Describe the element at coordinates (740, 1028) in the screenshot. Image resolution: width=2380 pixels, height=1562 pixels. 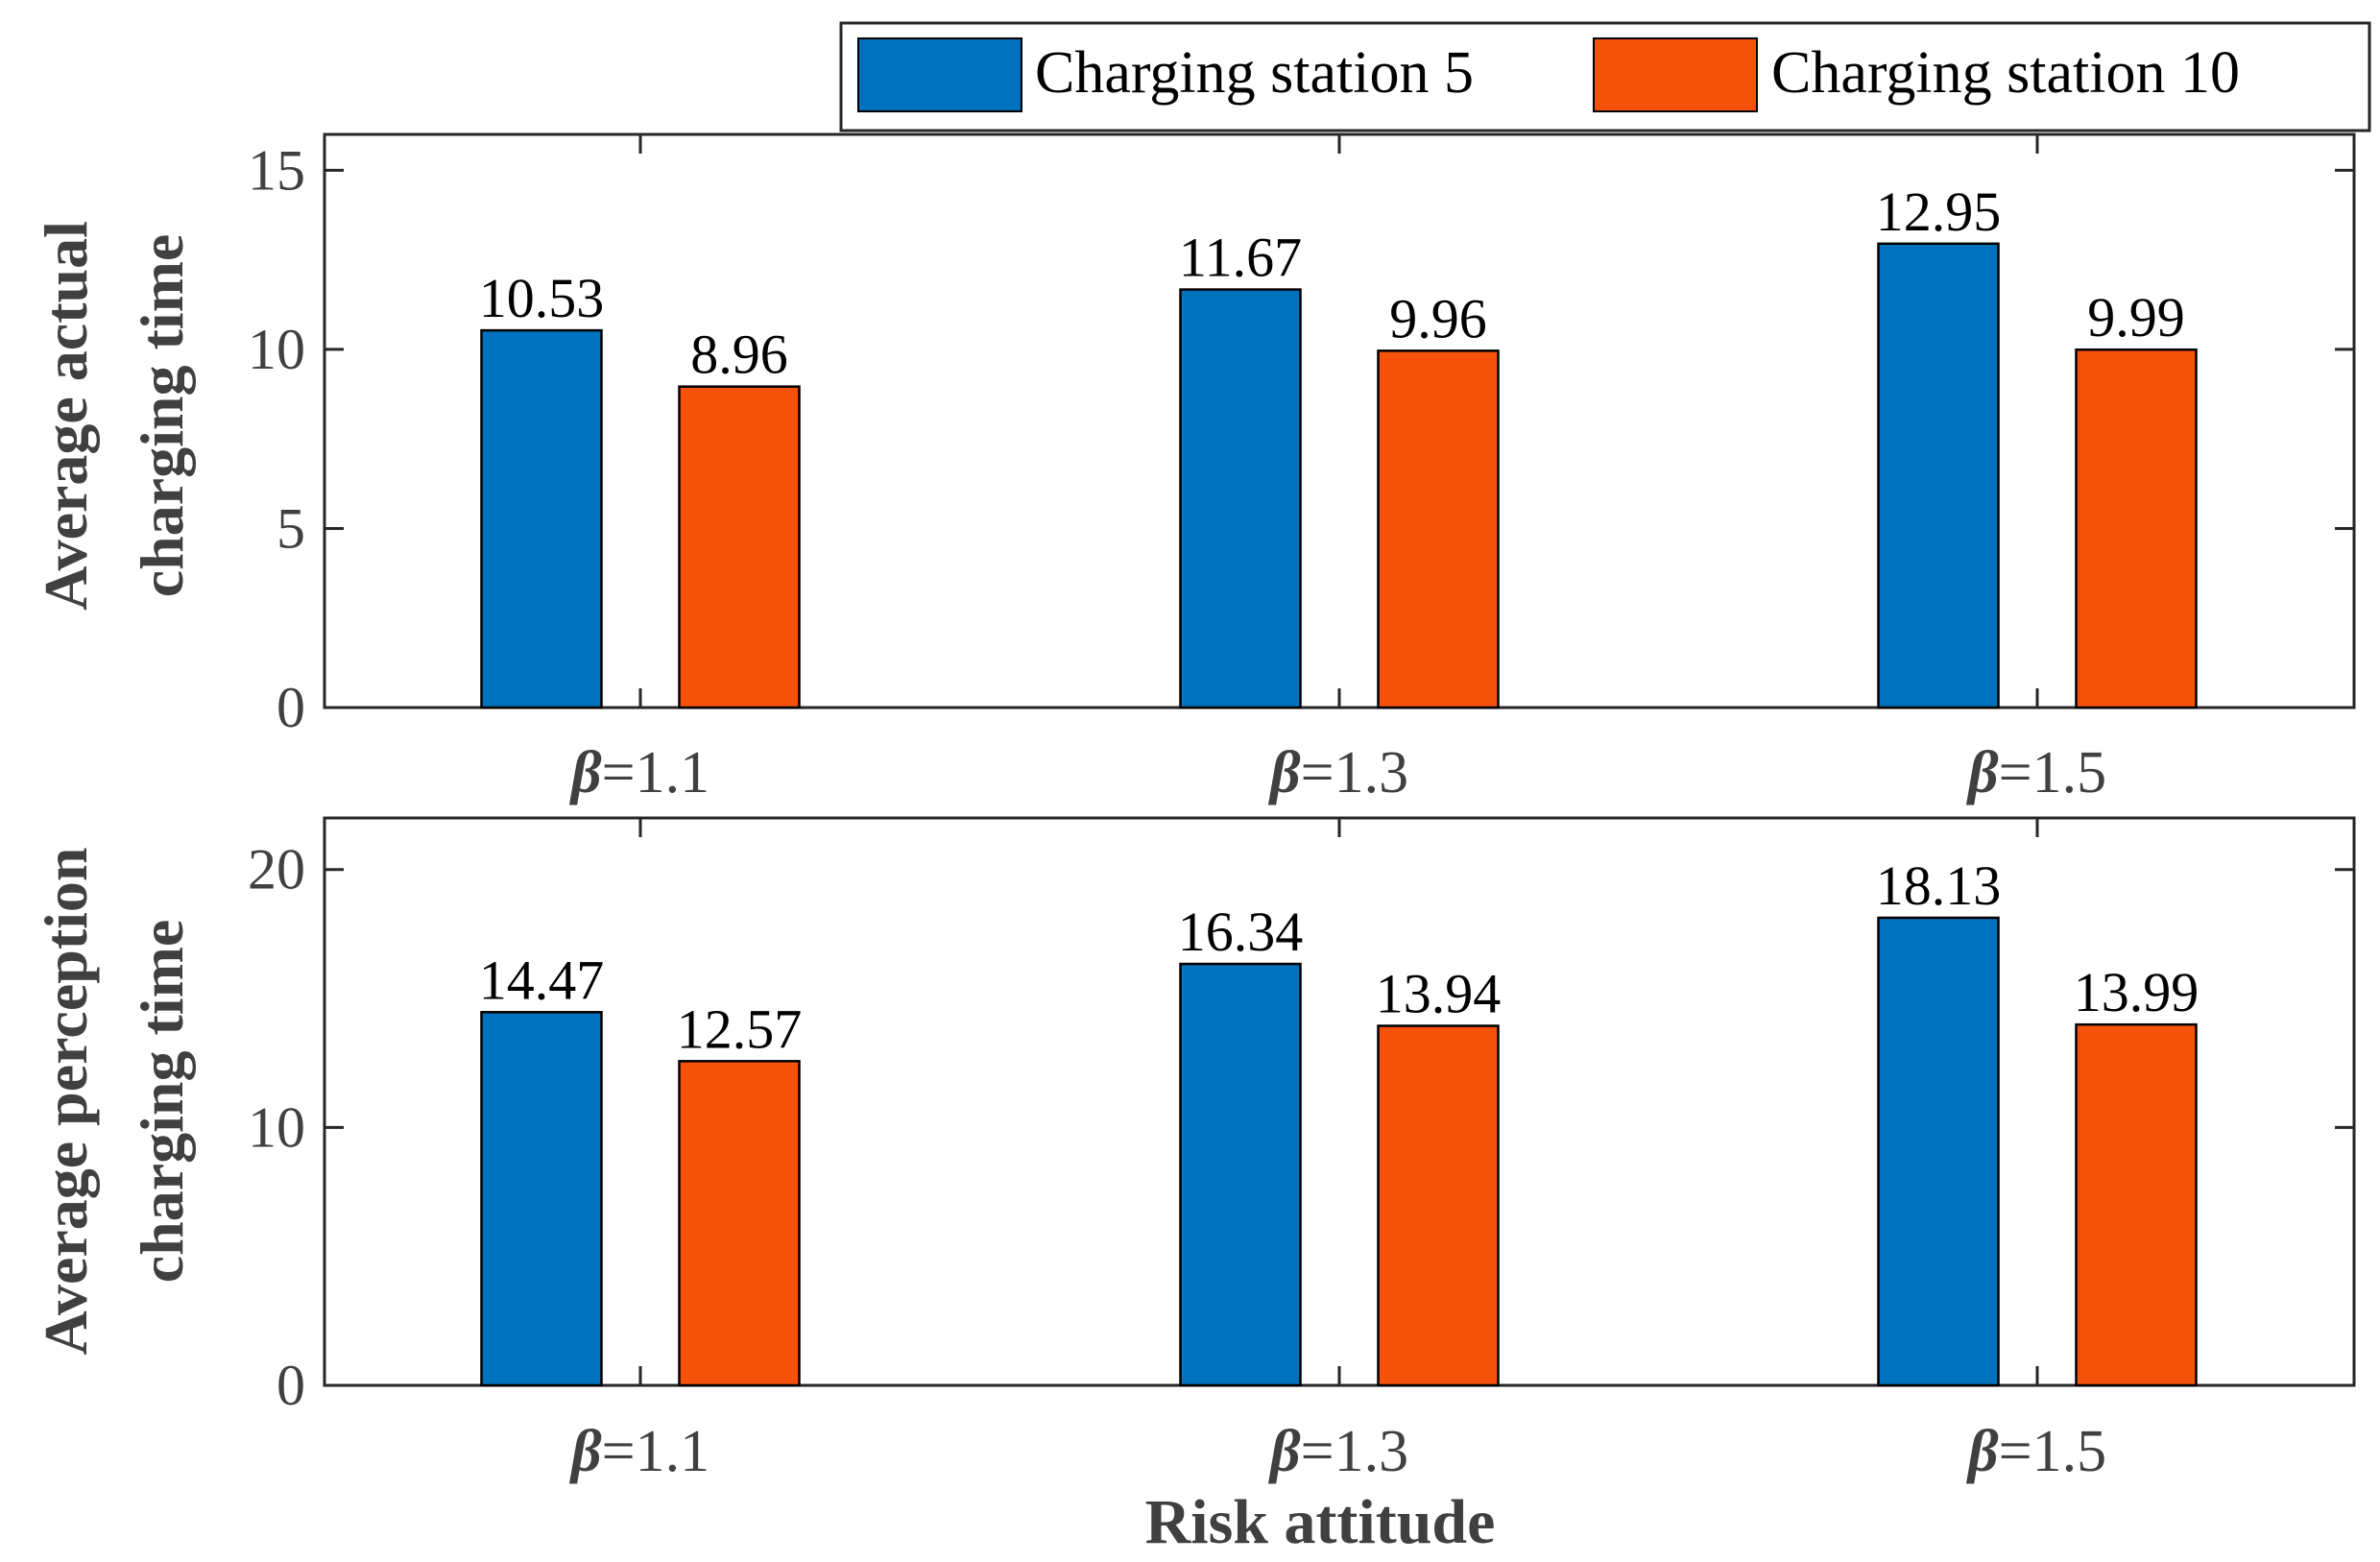
I see `bar-value-label: 12.57` at that location.